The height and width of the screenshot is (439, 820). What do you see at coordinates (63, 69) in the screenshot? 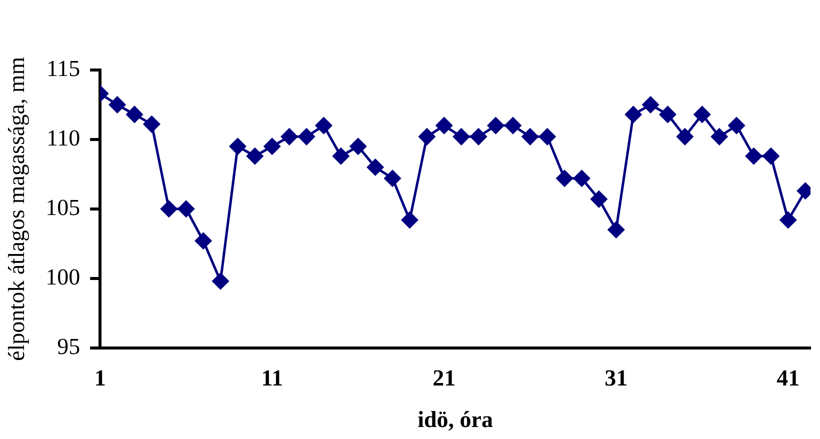
I see `y-tick-label: 115` at bounding box center [63, 69].